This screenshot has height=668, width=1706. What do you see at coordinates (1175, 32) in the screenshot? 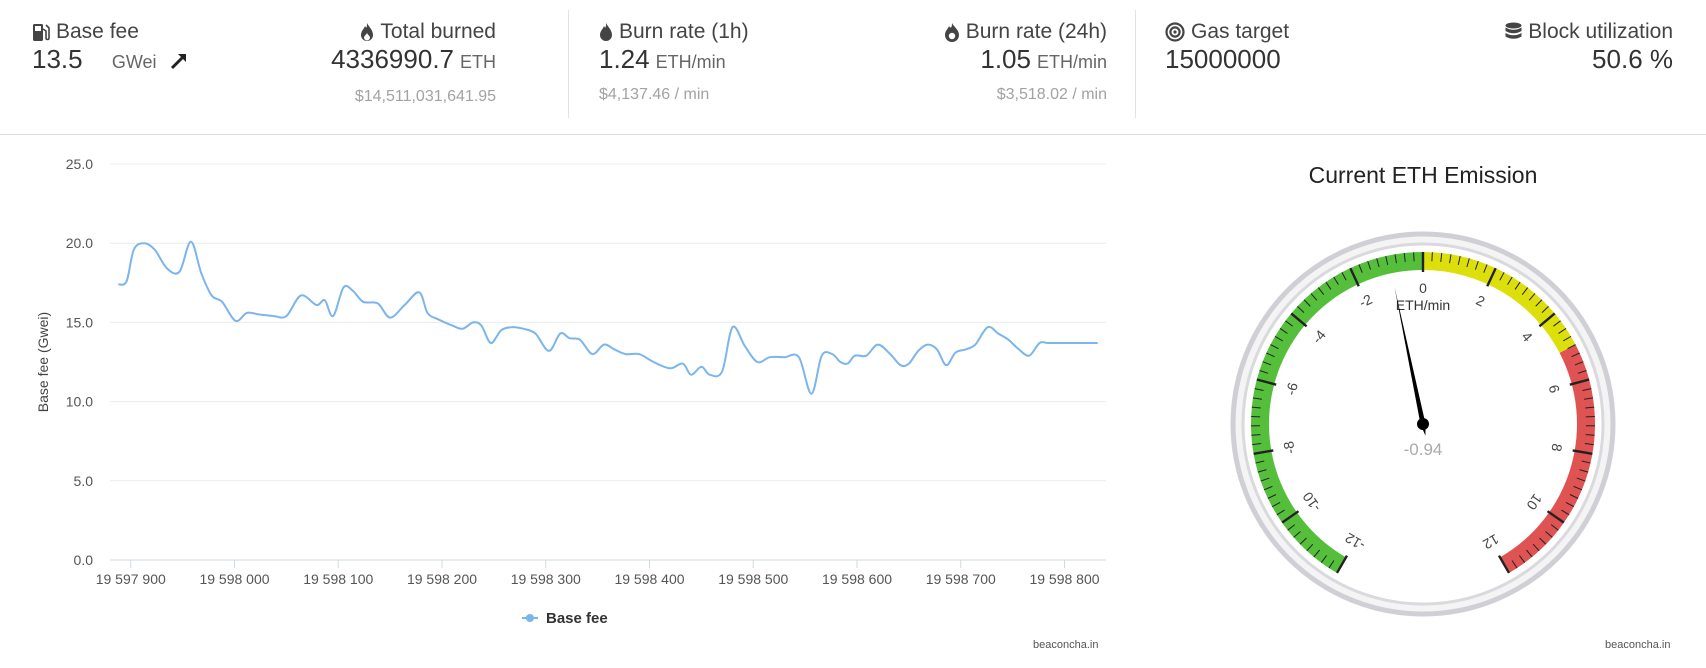
I see `target-icon` at bounding box center [1175, 32].